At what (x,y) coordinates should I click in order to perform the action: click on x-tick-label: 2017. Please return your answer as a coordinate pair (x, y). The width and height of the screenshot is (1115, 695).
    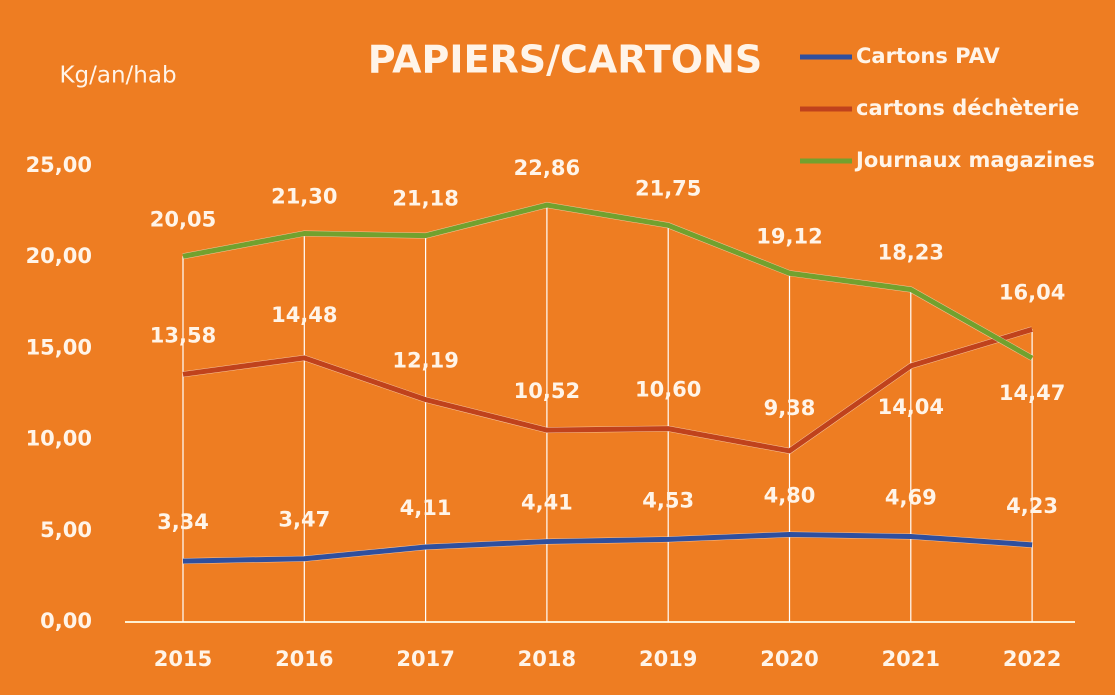
    Looking at the image, I should click on (425, 659).